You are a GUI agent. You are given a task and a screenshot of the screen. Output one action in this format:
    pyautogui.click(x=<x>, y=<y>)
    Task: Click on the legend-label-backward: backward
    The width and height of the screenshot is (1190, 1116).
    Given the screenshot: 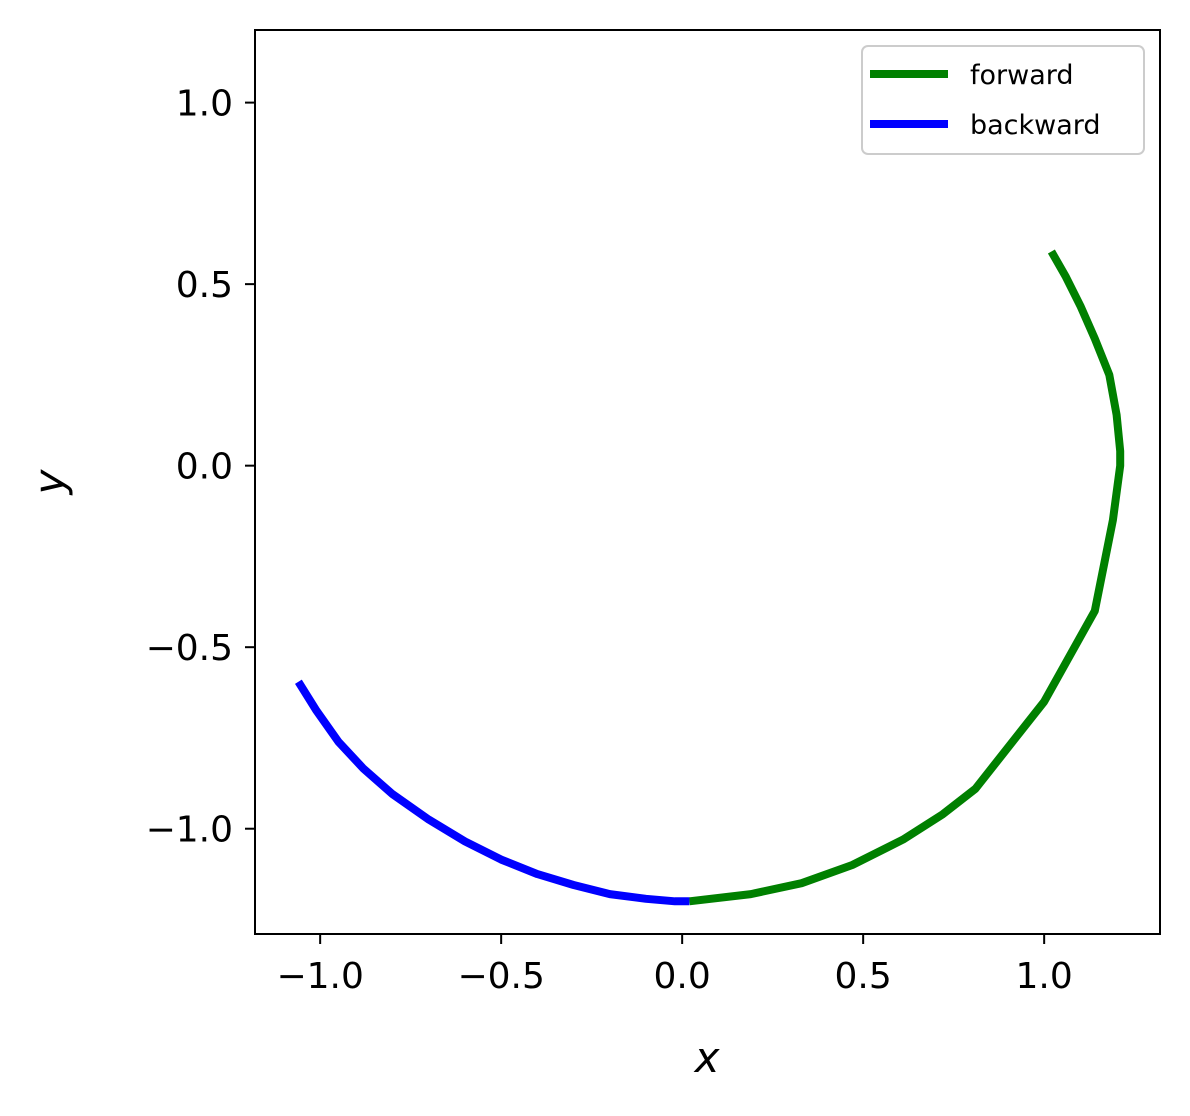 What is the action you would take?
    pyautogui.click(x=1035, y=125)
    